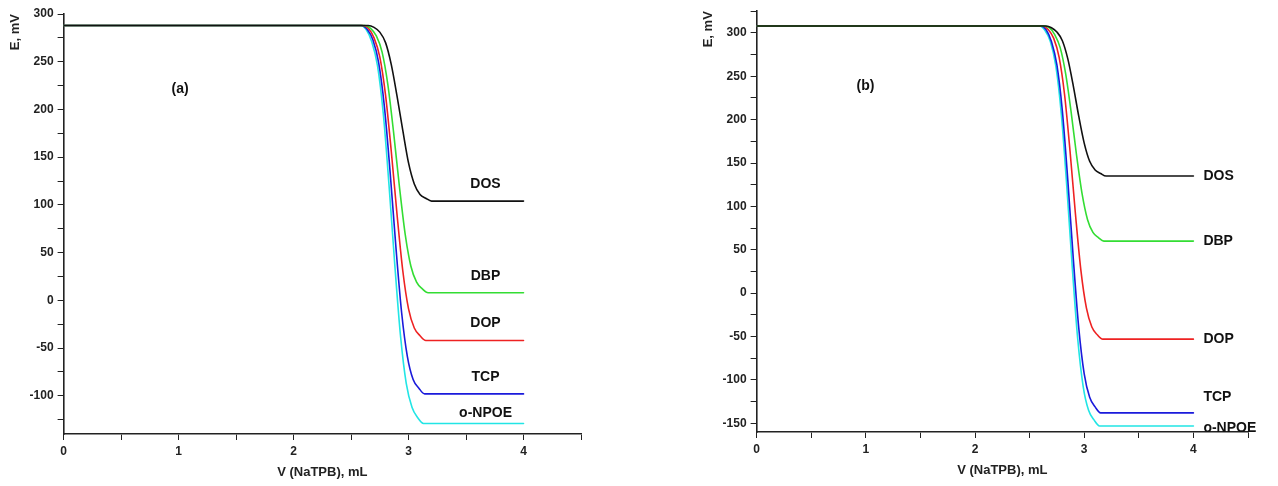 This screenshot has width=1278, height=486. I want to click on annotation: (b), so click(865, 85).